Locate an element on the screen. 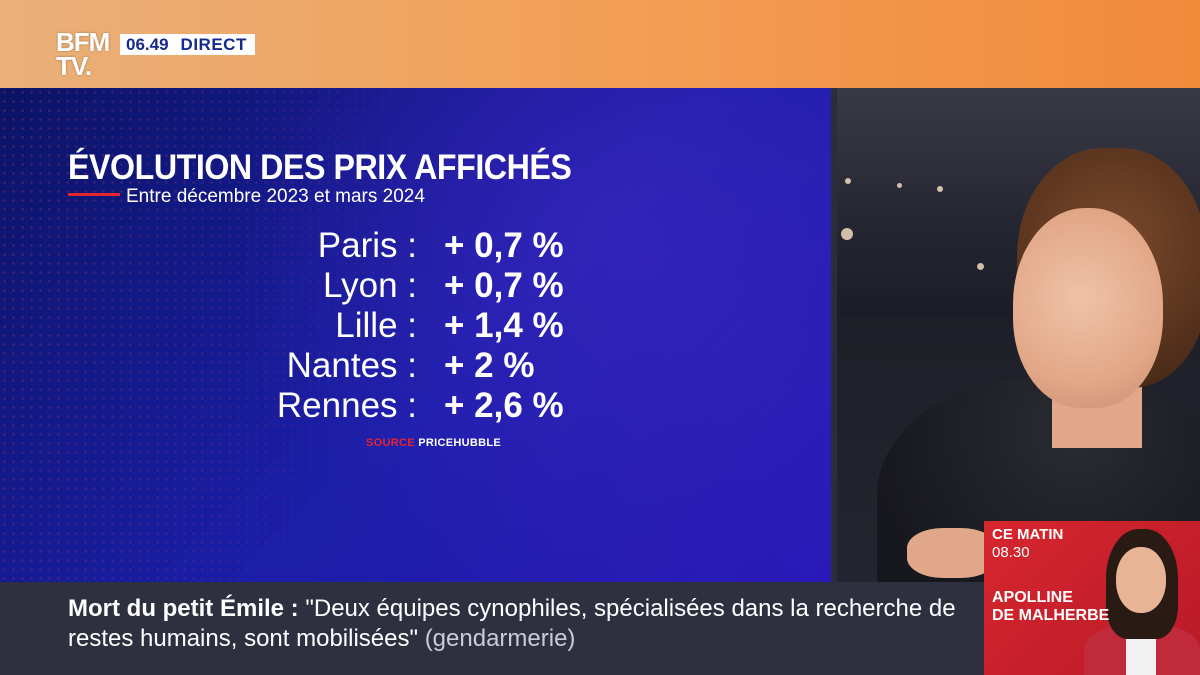  channel-logo: BFM TV. is located at coordinates (86, 56).